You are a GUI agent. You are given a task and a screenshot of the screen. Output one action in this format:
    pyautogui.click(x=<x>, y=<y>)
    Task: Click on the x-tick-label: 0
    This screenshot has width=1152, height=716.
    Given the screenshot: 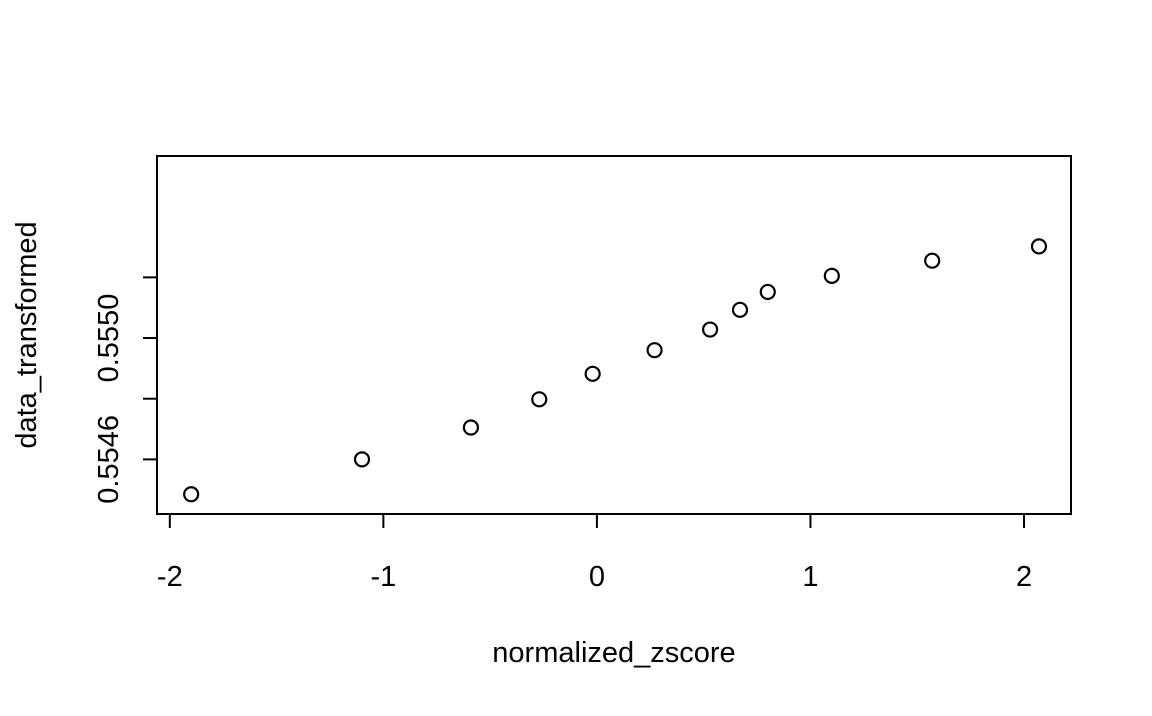 What is the action you would take?
    pyautogui.click(x=597, y=577)
    